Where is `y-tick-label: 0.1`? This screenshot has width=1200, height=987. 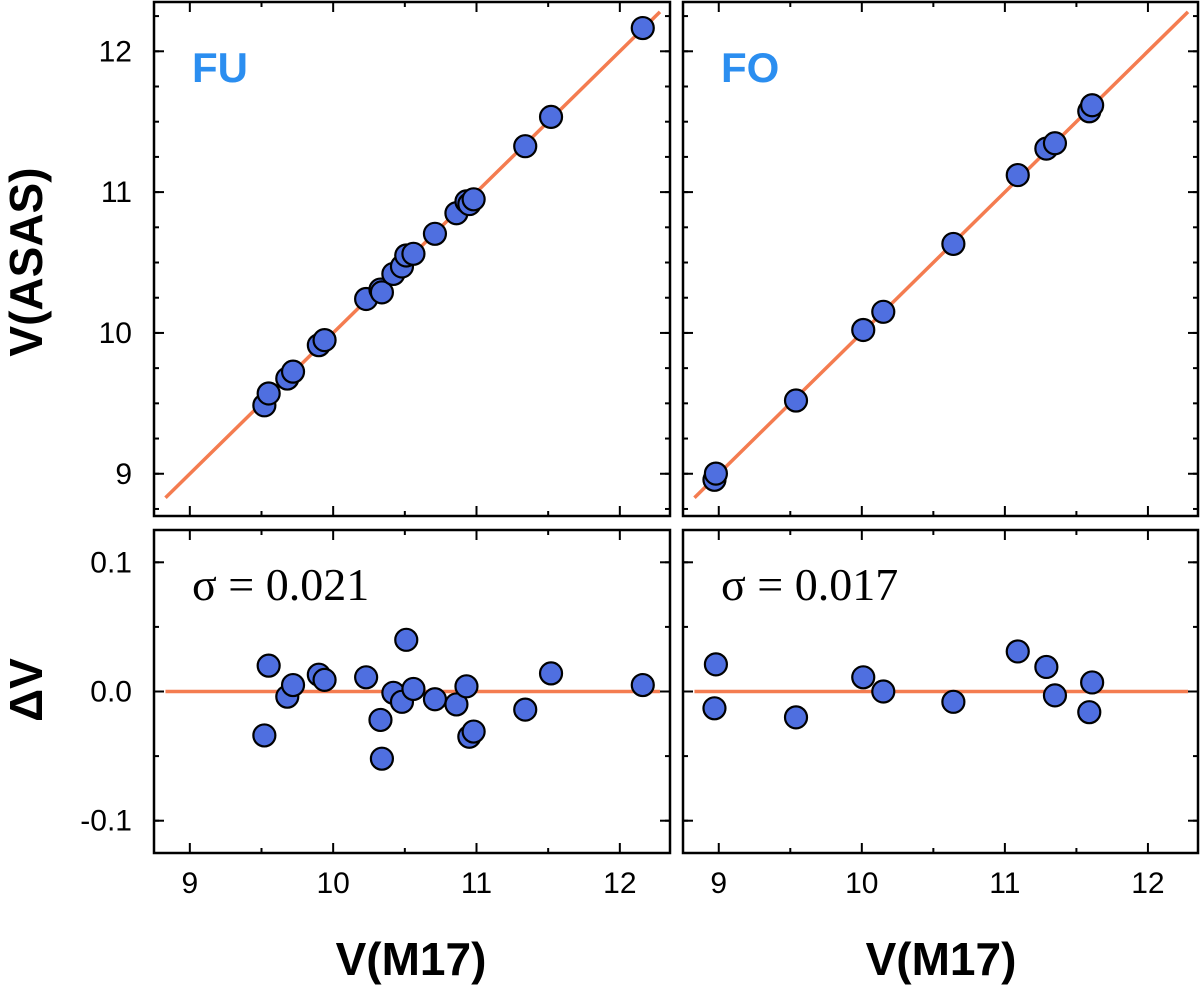
y-tick-label: 0.1 is located at coordinates (111, 562).